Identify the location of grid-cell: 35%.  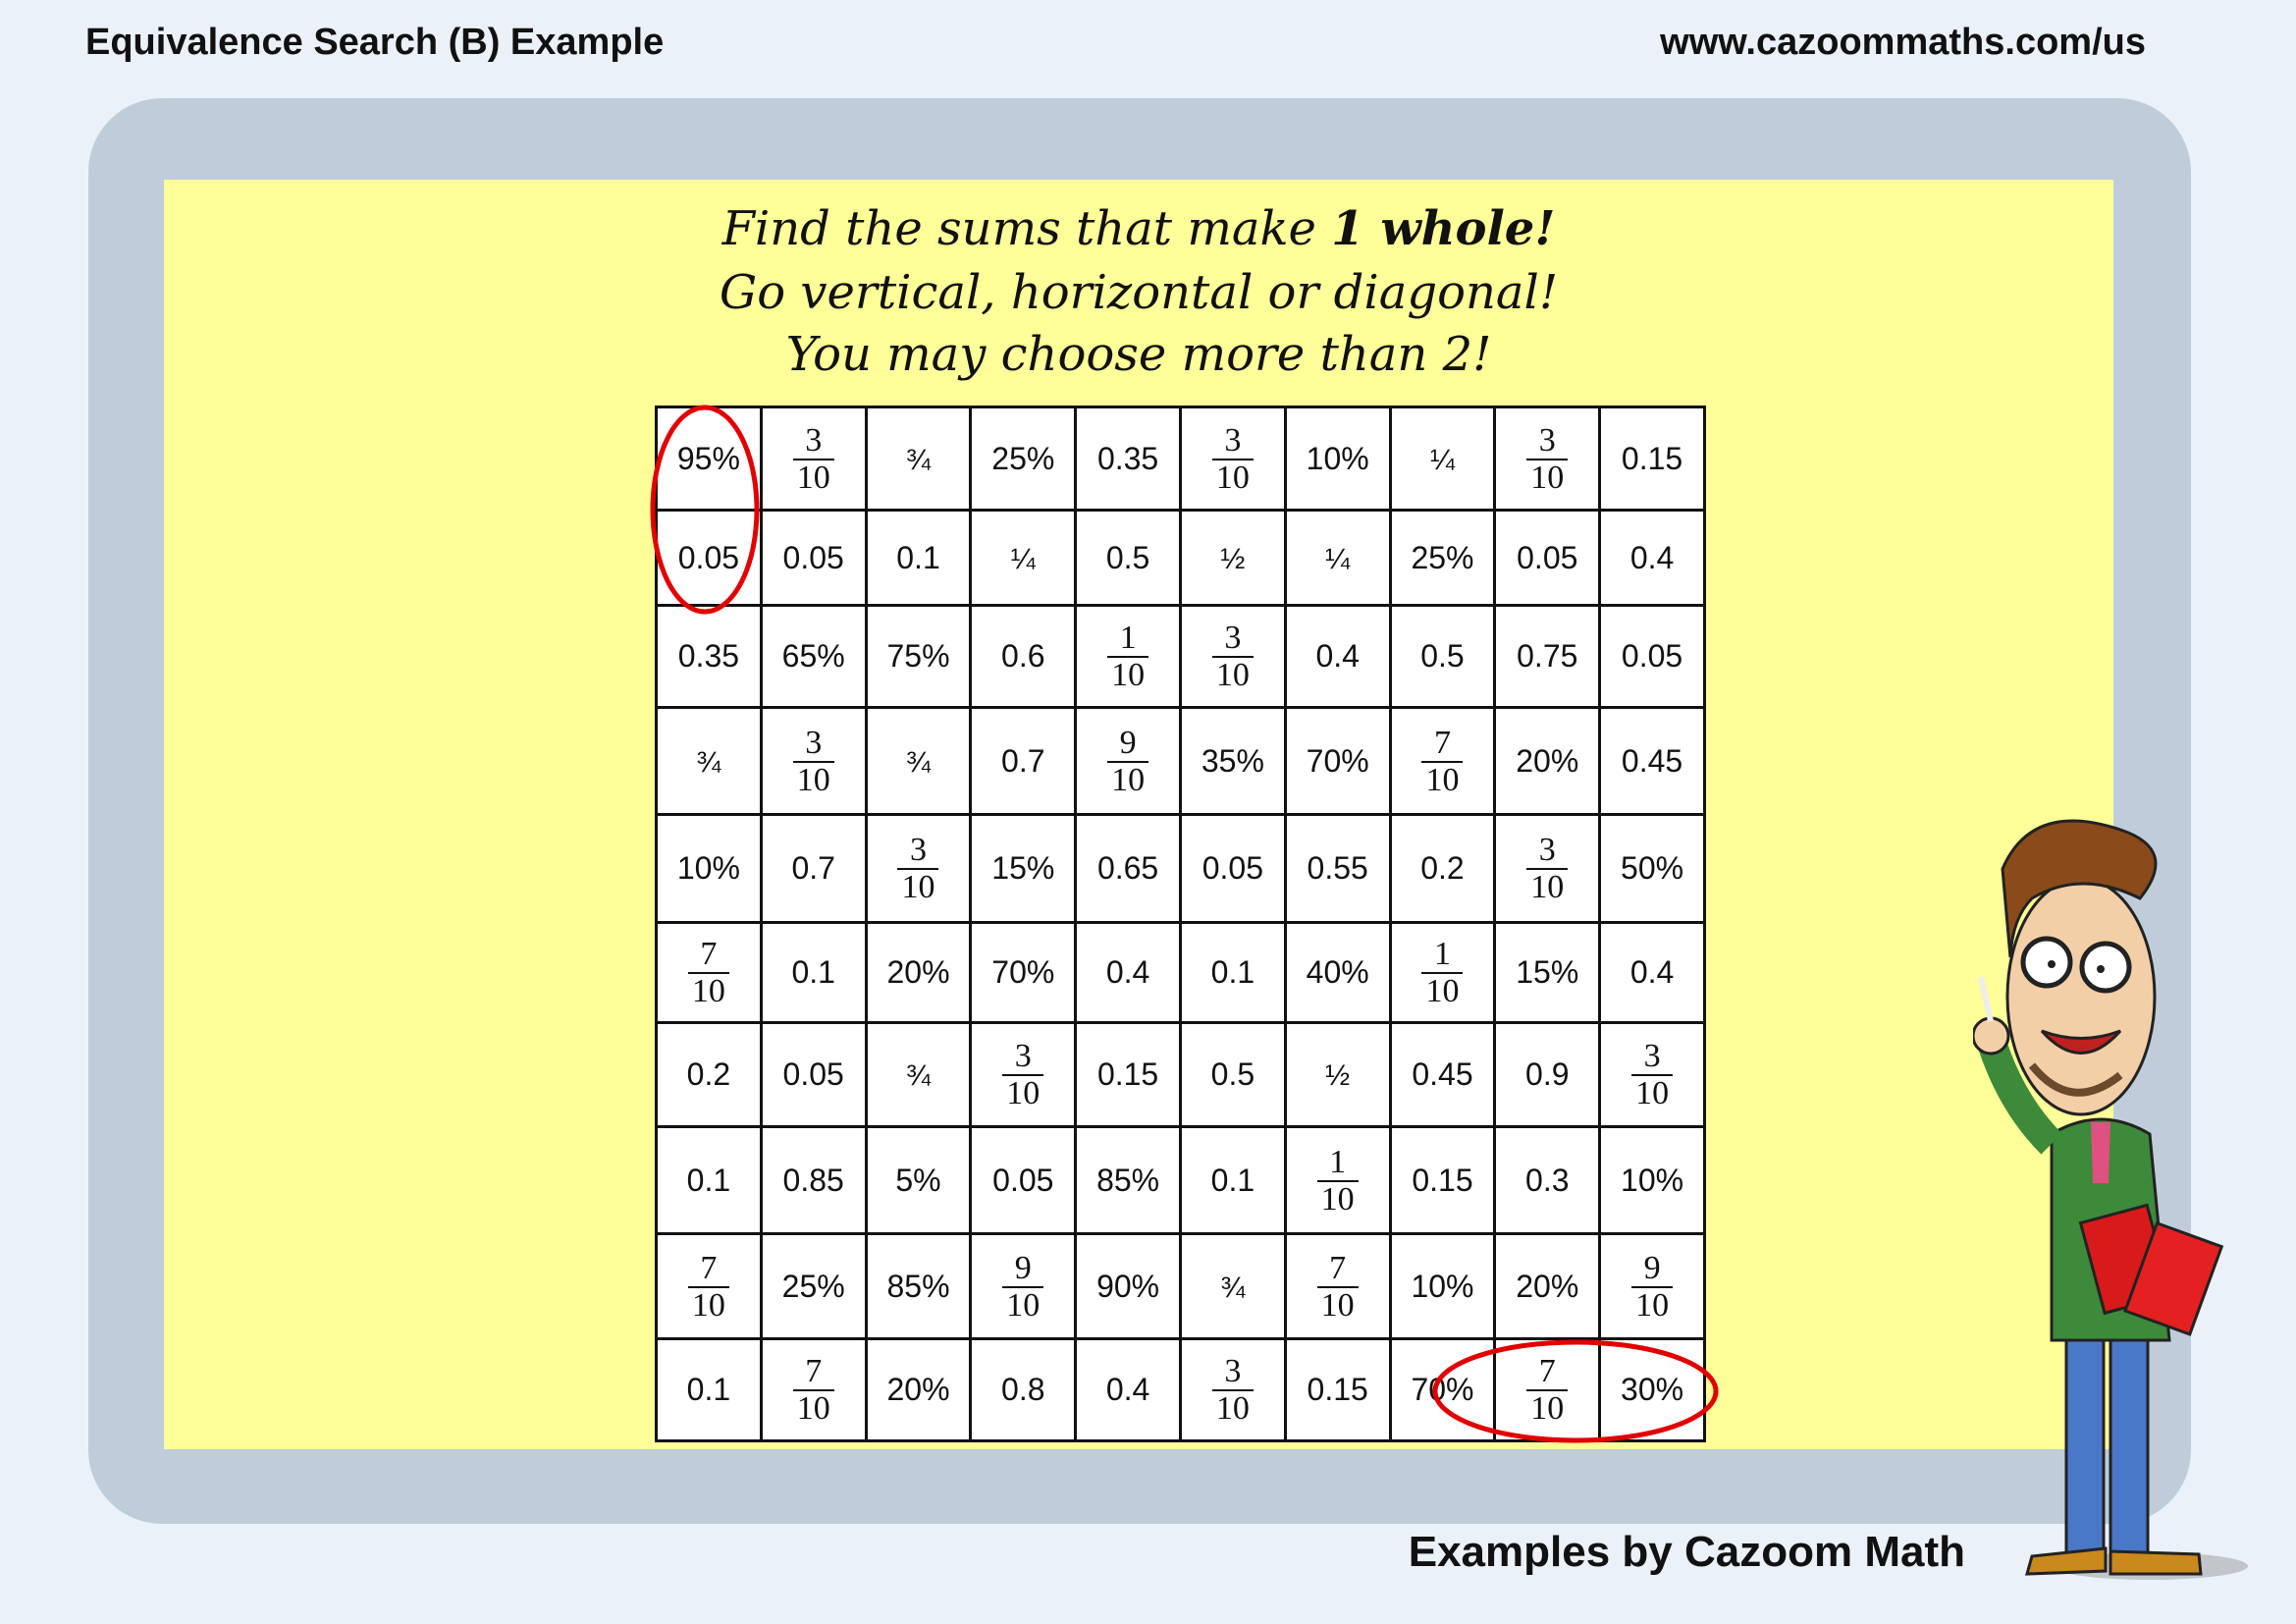
(1232, 761).